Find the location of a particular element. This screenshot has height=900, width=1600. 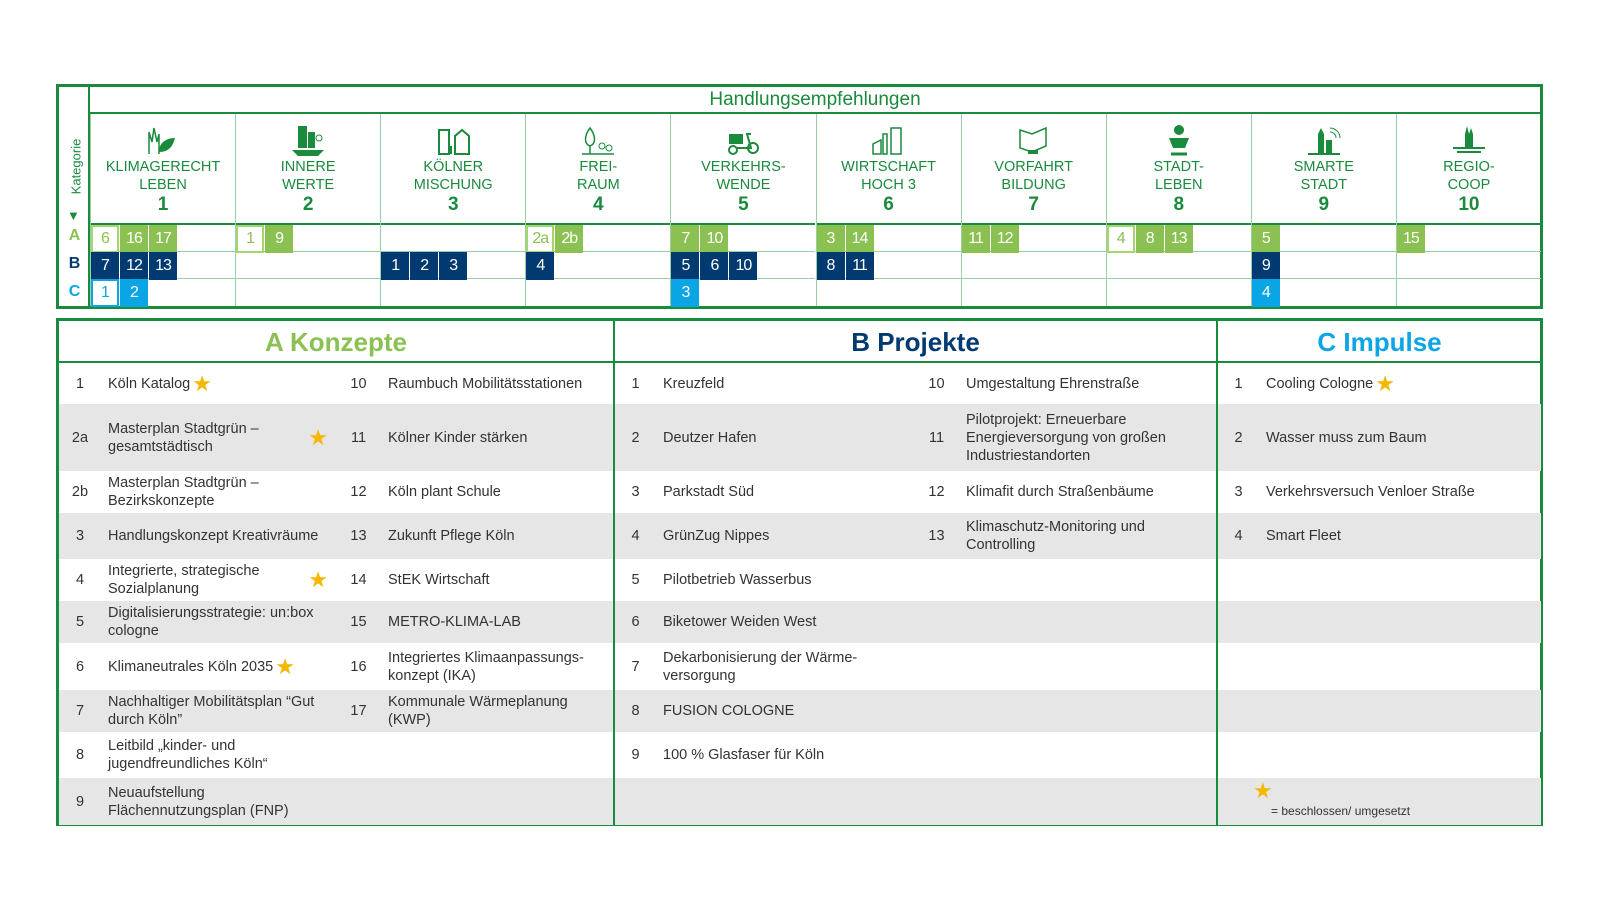

item-number: 9 is located at coordinates (80, 801).